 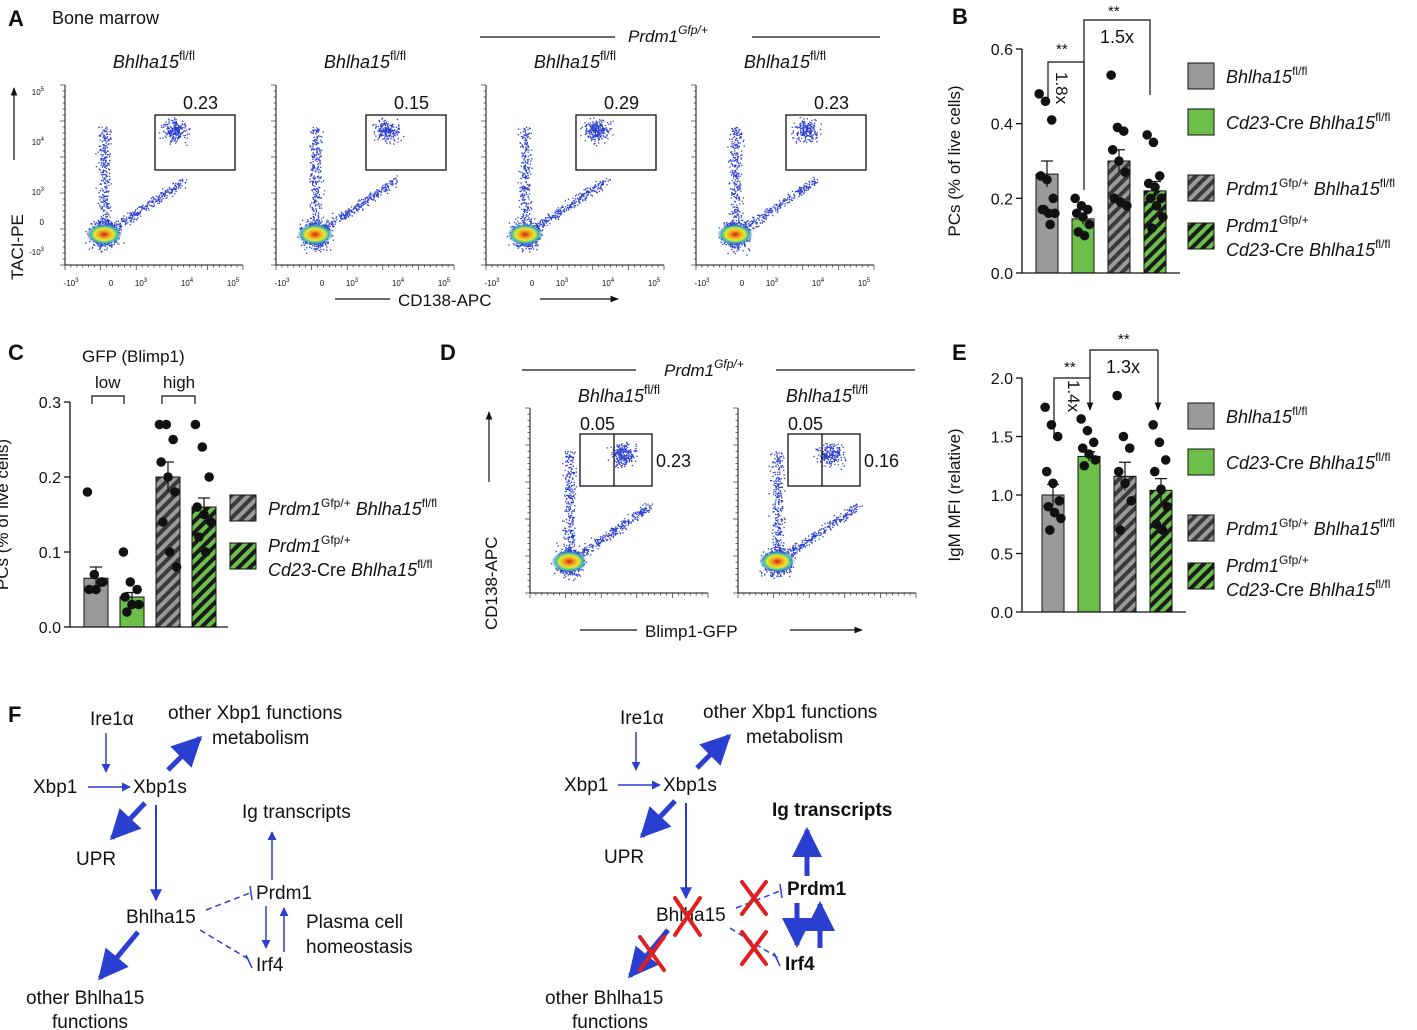 I want to click on panel-c-group-high: high, so click(x=179, y=382).